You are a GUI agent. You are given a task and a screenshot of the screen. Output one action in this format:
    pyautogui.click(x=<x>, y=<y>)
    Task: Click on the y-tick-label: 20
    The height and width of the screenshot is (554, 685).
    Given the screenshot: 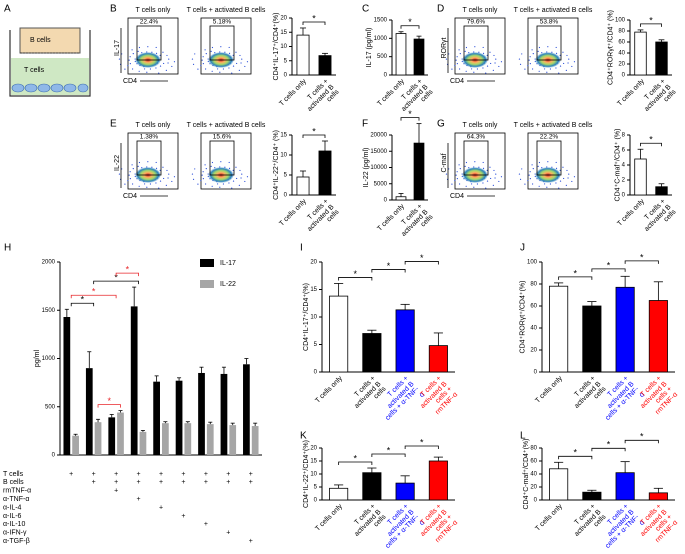 What is the action you would take?
    pyautogui.click(x=533, y=351)
    